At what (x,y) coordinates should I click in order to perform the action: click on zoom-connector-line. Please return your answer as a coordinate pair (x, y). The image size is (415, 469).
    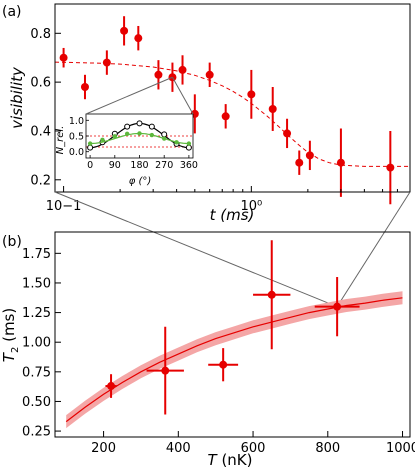
    Looking at the image, I should click on (373, 249).